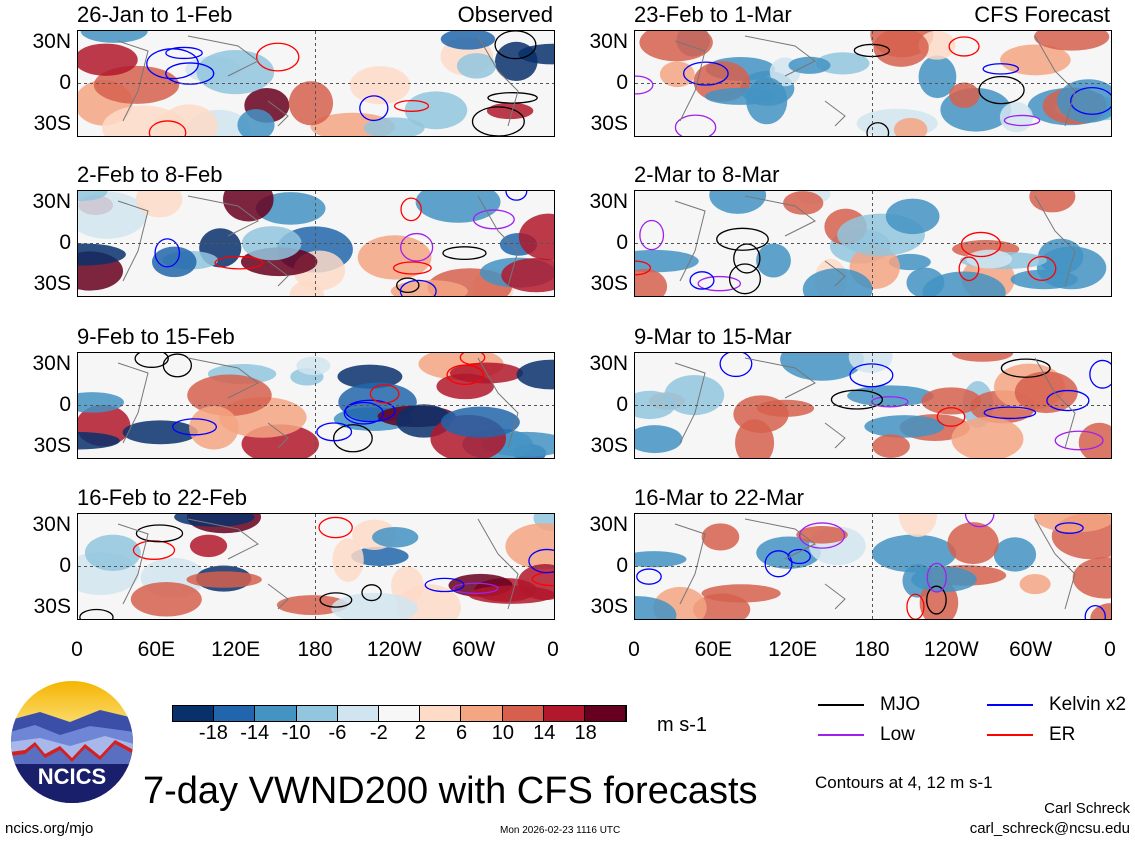 Image resolution: width=1135 pixels, height=844 pixels. Describe the element at coordinates (713, 649) in the screenshot. I see `lon-tick-label: 60E` at that location.